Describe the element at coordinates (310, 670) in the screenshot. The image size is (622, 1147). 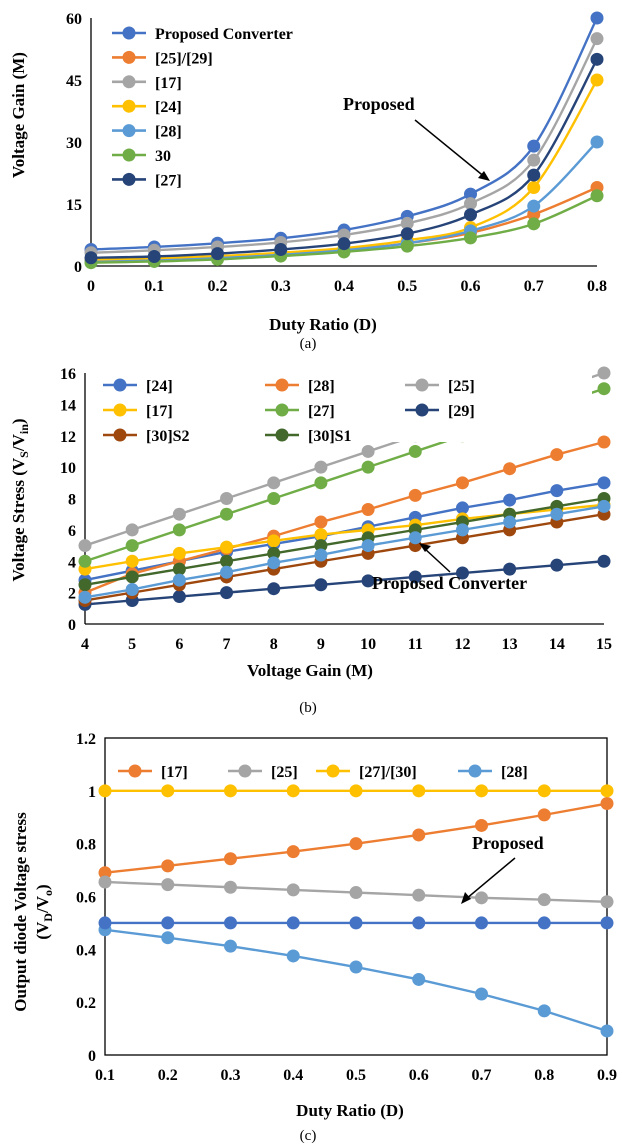
I see `chart-b-x-label: Voltage Gain (M)` at that location.